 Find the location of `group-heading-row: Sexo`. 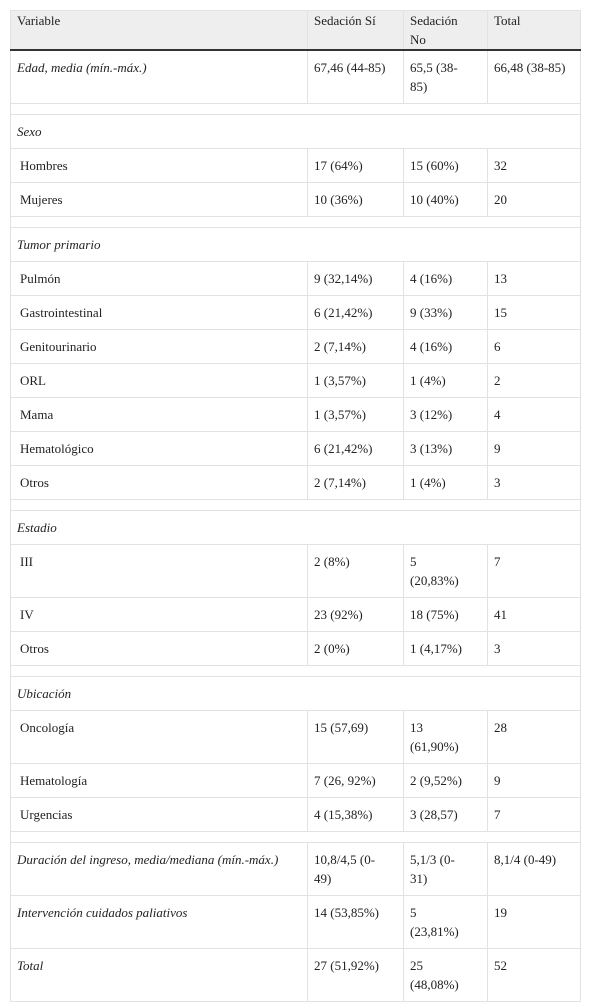

group-heading-row: Sexo is located at coordinates (295, 131).